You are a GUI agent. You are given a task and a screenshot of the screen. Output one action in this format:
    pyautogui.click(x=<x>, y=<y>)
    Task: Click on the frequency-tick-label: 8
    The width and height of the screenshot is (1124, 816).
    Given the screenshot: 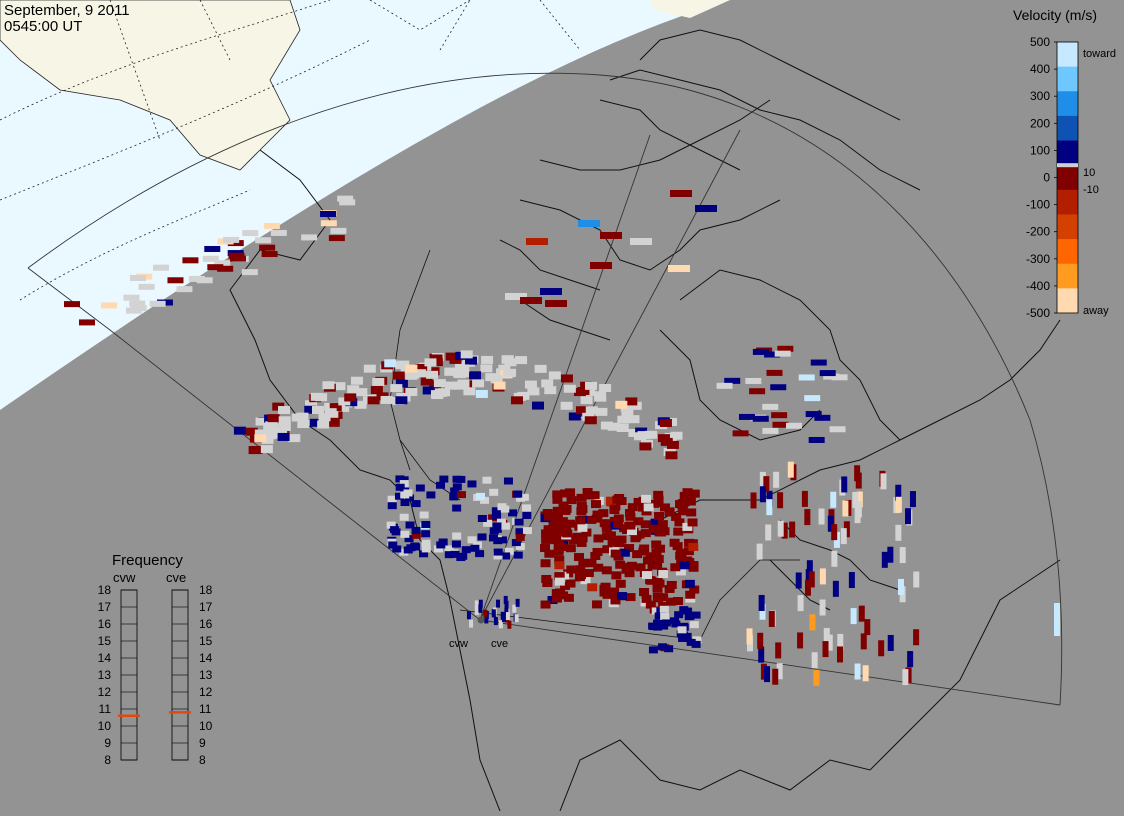 What is the action you would take?
    pyautogui.click(x=107, y=760)
    